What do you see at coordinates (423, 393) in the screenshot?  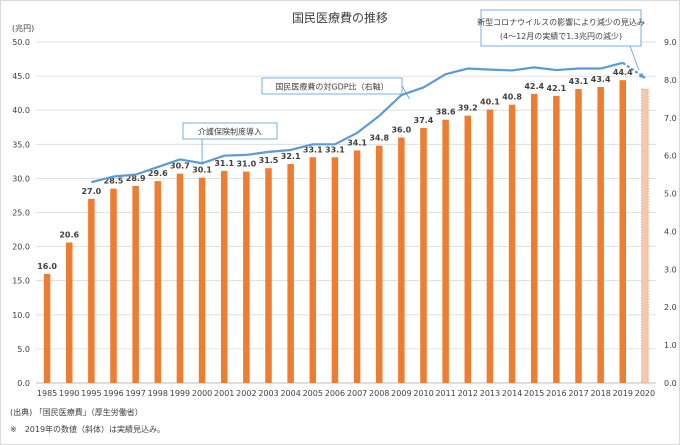 I see `x-tick-label: 2010` at bounding box center [423, 393].